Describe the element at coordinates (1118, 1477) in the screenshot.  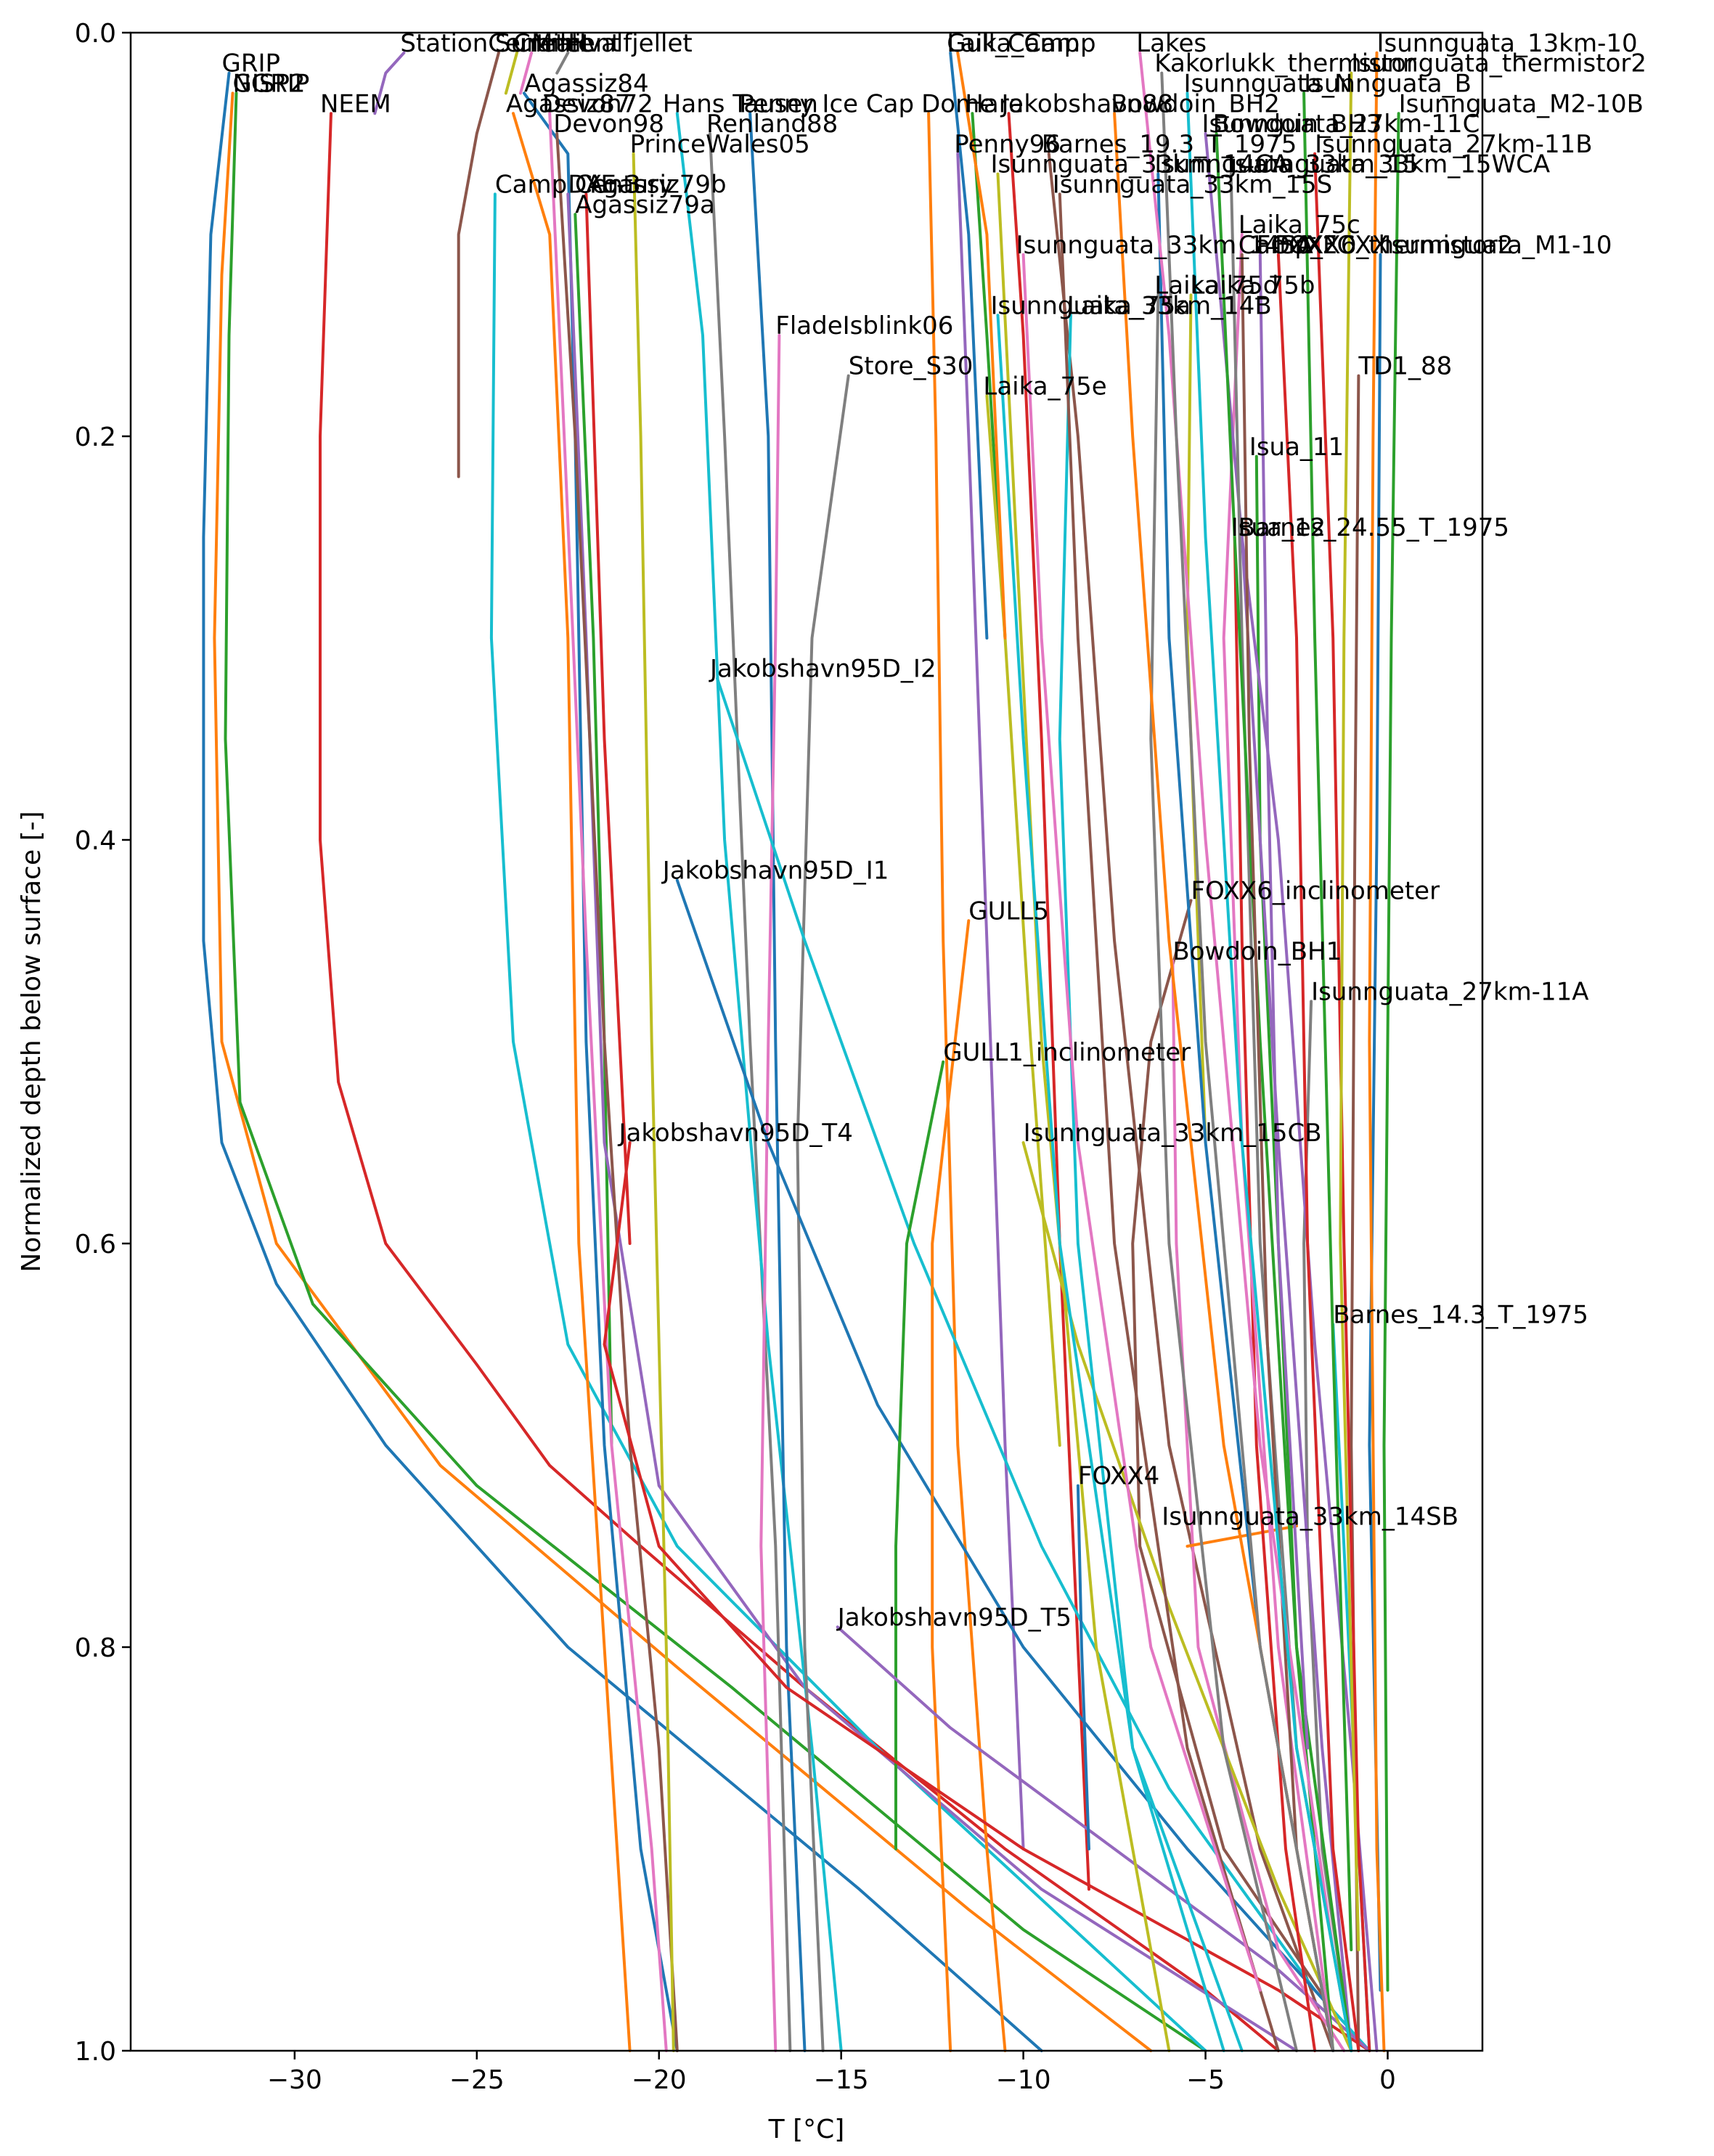
I see `series-label-foxx4: FOXX4` at that location.